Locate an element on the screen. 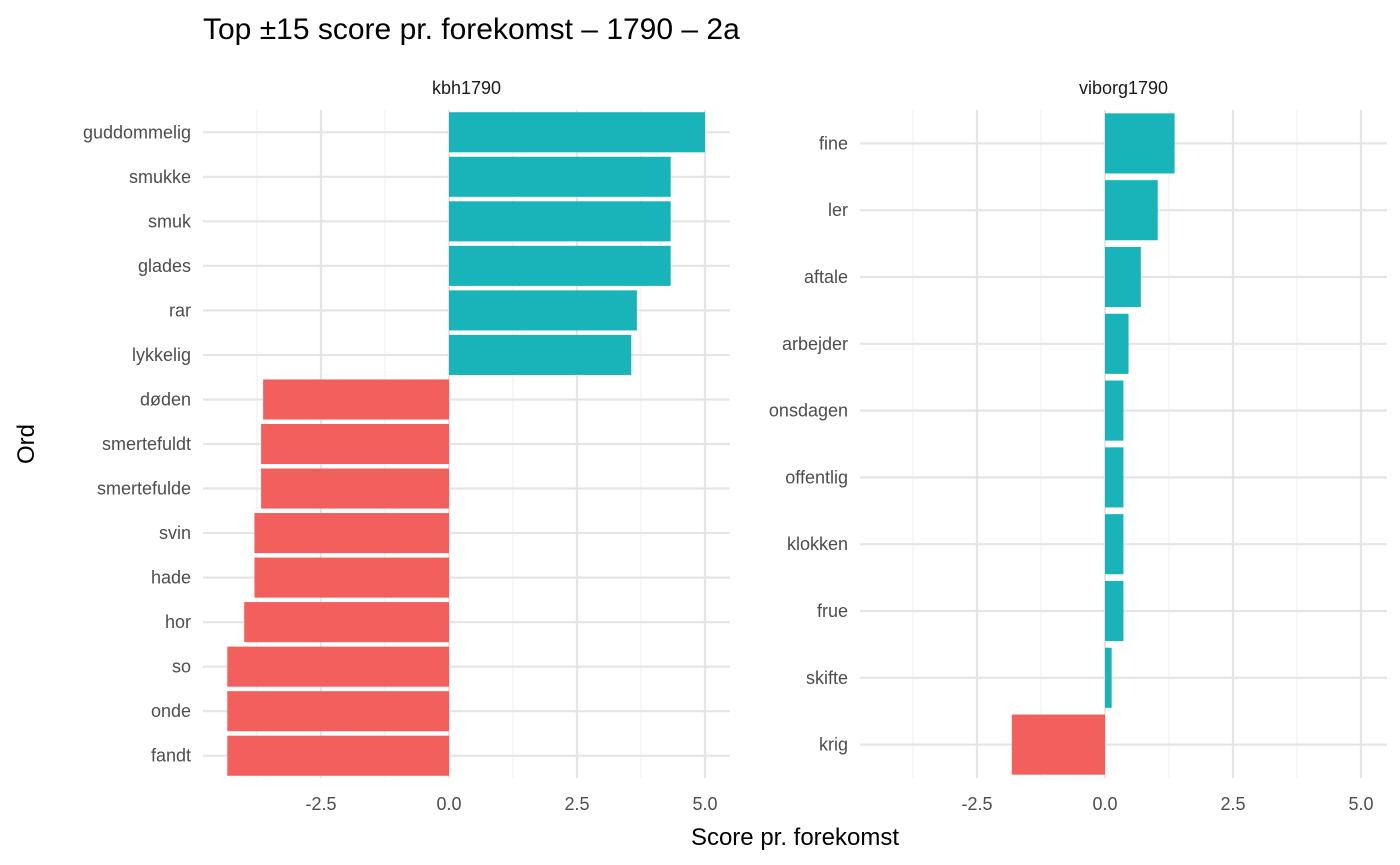 Image resolution: width=1400 pixels, height=865 pixels. y-tick-label: onsdagen is located at coordinates (808, 411).